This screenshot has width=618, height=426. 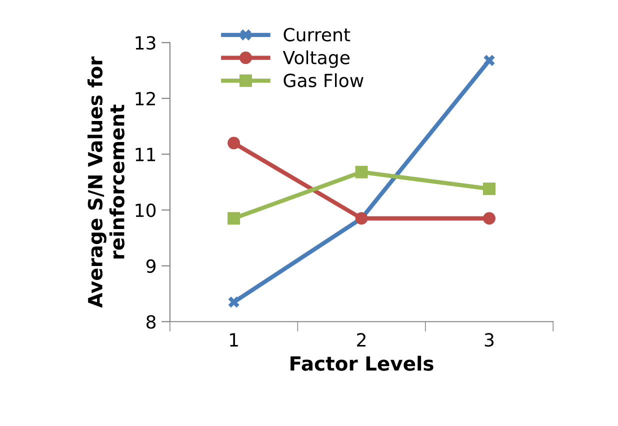 I want to click on x-tick-label: 3, so click(x=489, y=340).